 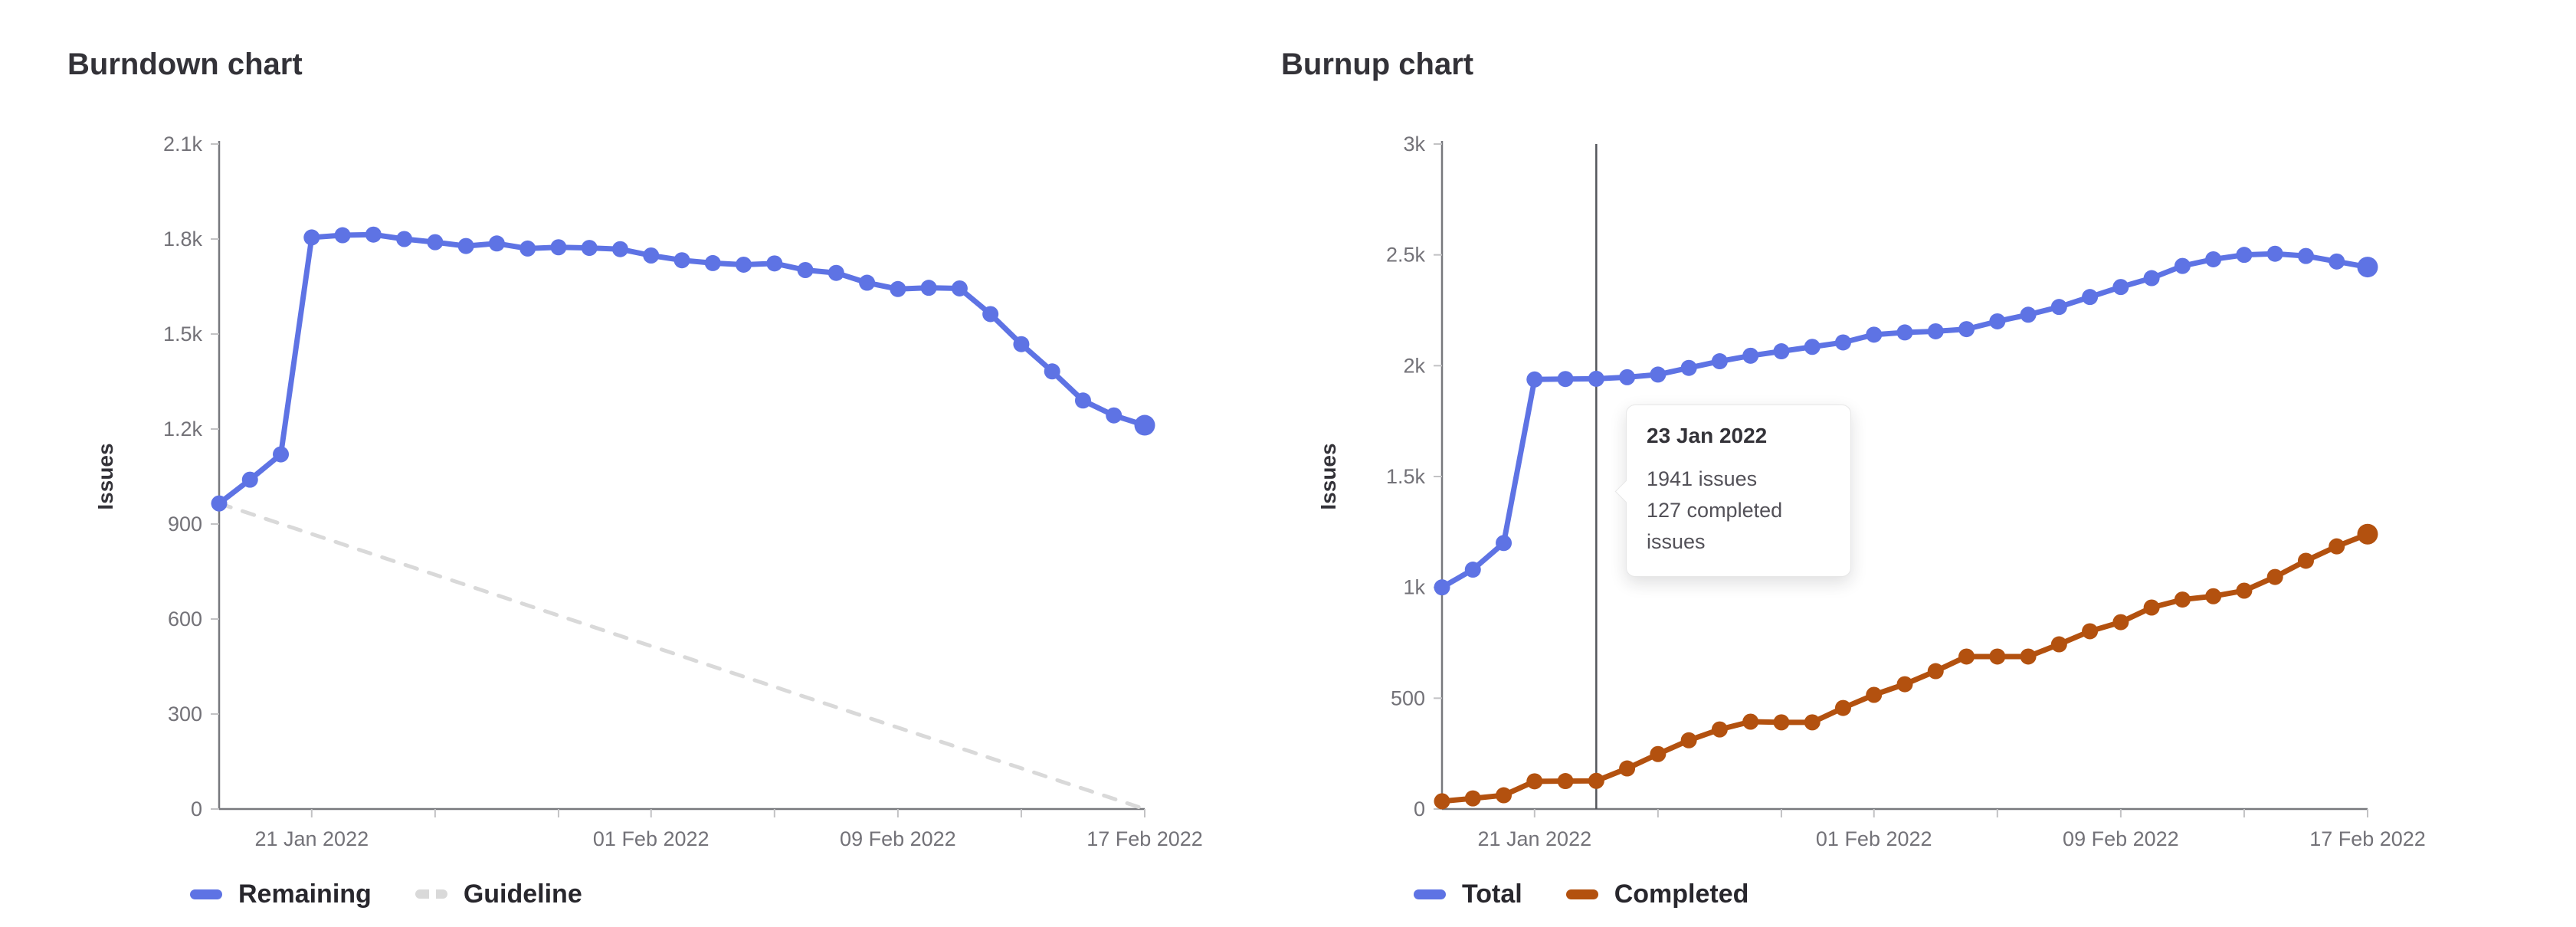 I want to click on total-legend-label: Total, so click(x=1492, y=894).